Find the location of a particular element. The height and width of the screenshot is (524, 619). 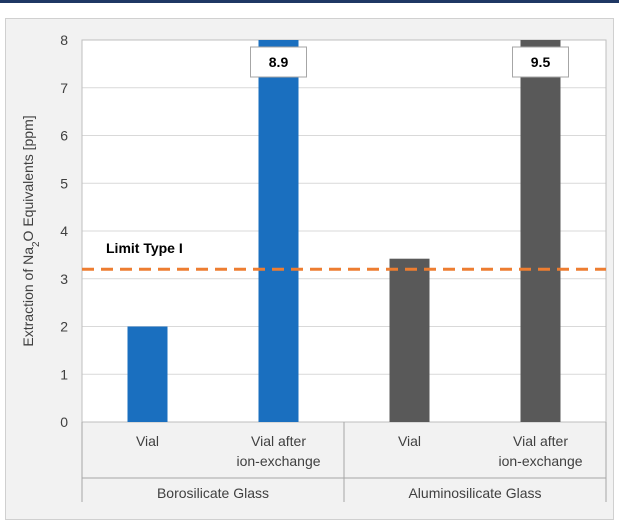

y-tick-label: 8 is located at coordinates (64, 40).